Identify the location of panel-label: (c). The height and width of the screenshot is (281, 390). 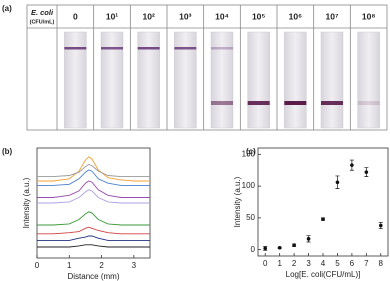
(251, 151).